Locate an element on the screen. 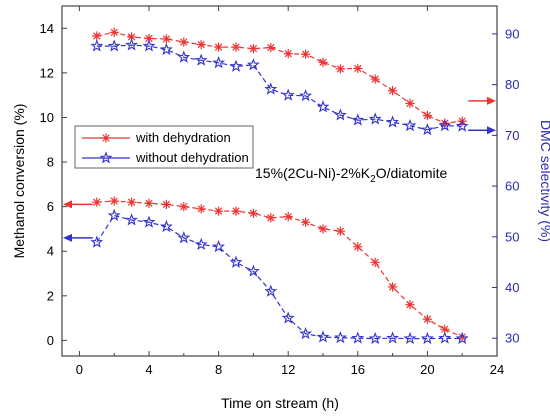 This screenshot has height=417, width=550. y-axis-title-left: Methanol conversion (%) is located at coordinates (19, 181).